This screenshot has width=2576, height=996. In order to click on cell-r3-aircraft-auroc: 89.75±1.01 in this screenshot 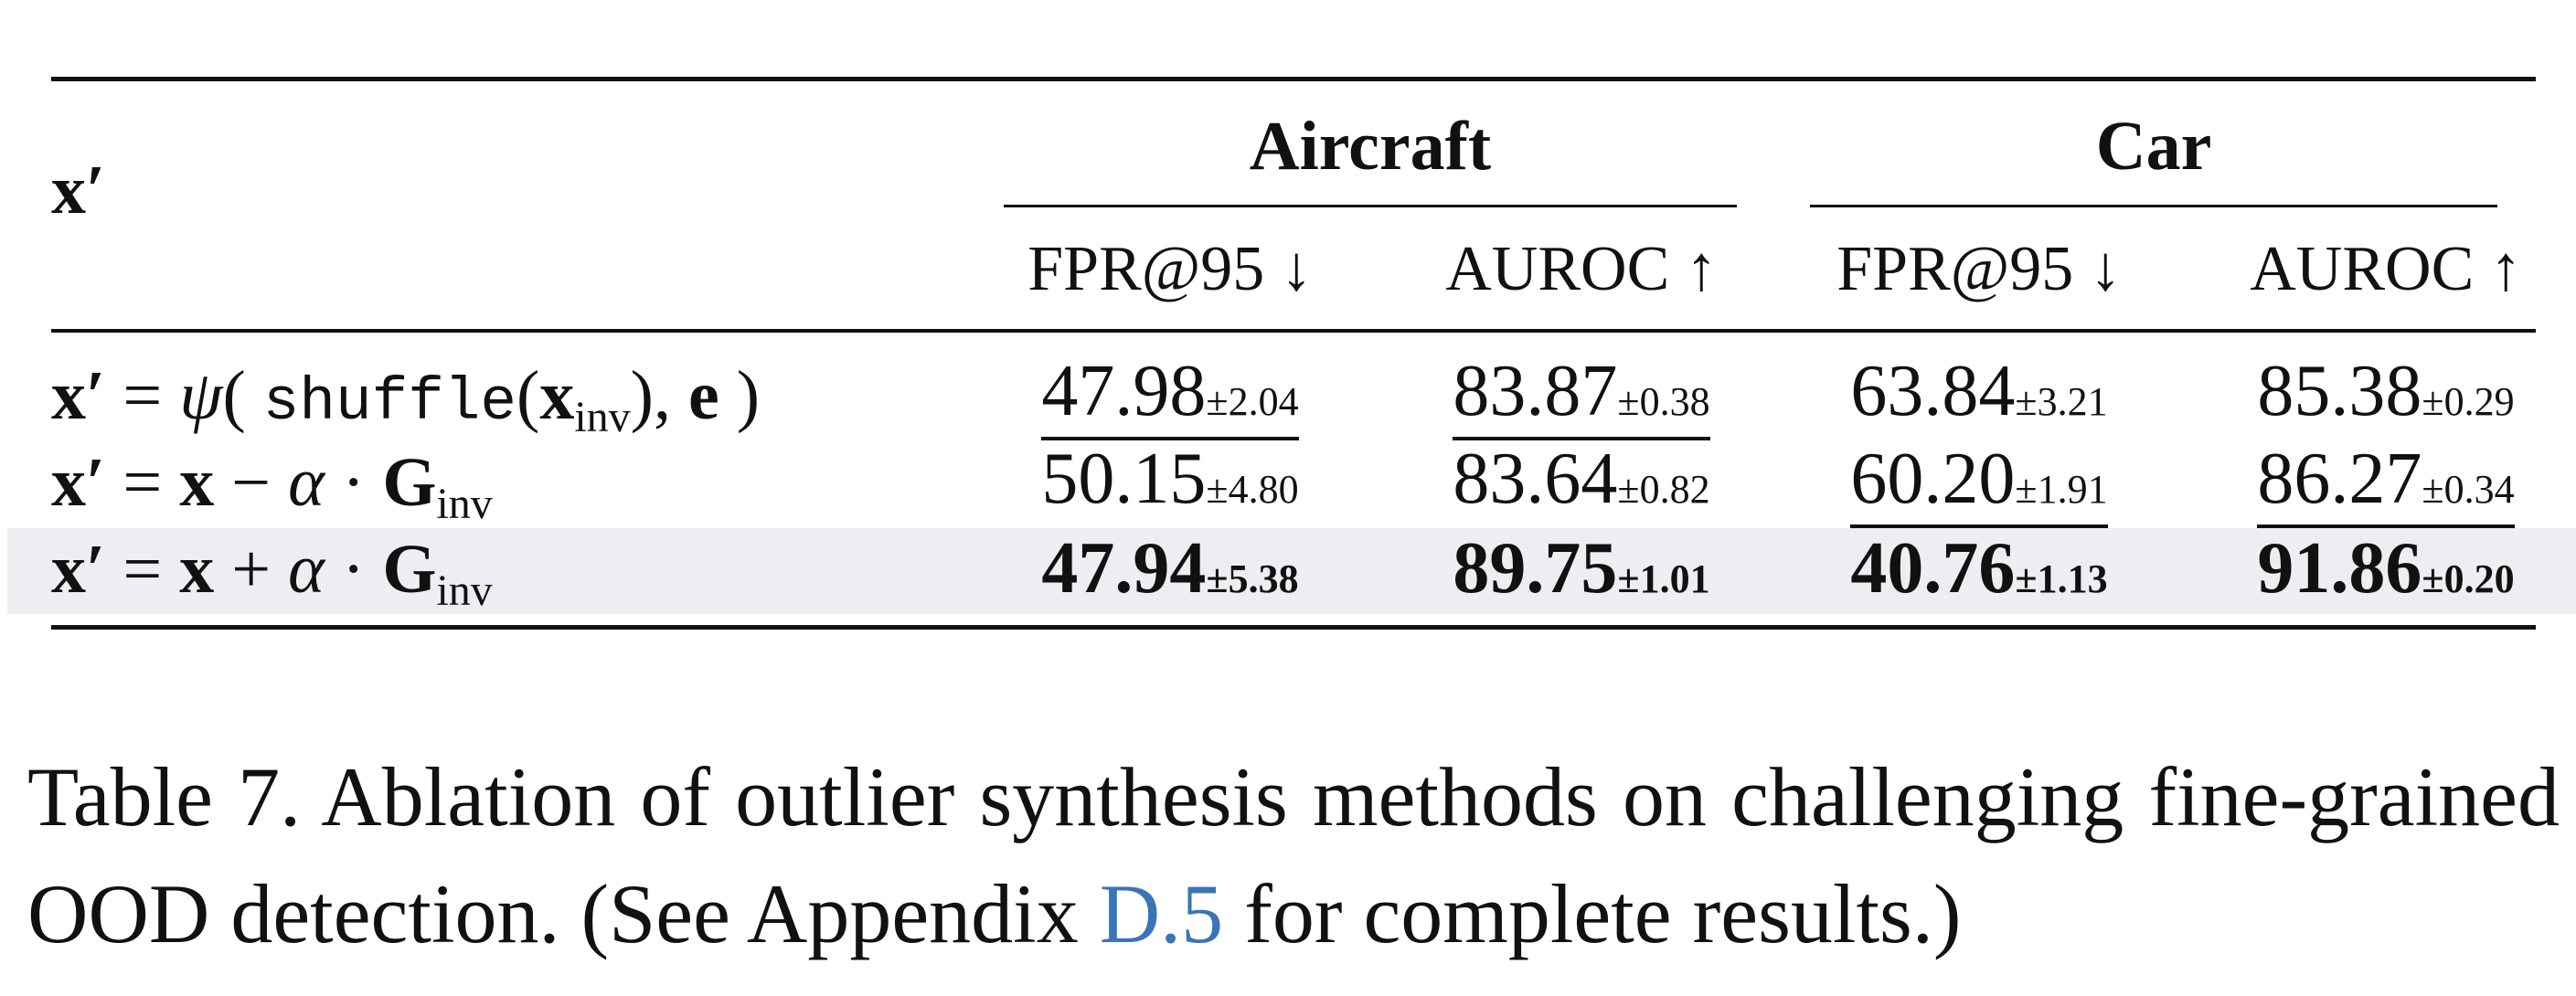, I will do `click(1582, 569)`.